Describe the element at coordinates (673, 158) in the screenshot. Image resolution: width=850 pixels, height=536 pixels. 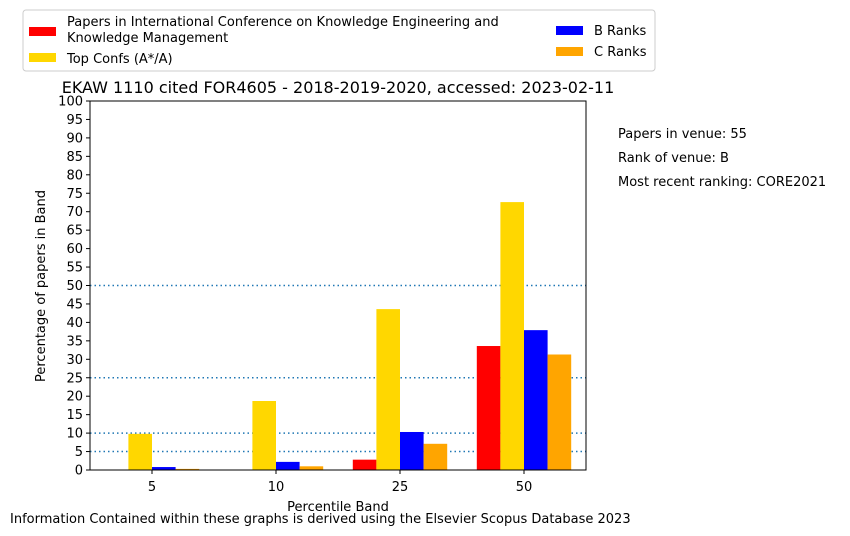
I see `venue-rank: Rank of venue: B` at that location.